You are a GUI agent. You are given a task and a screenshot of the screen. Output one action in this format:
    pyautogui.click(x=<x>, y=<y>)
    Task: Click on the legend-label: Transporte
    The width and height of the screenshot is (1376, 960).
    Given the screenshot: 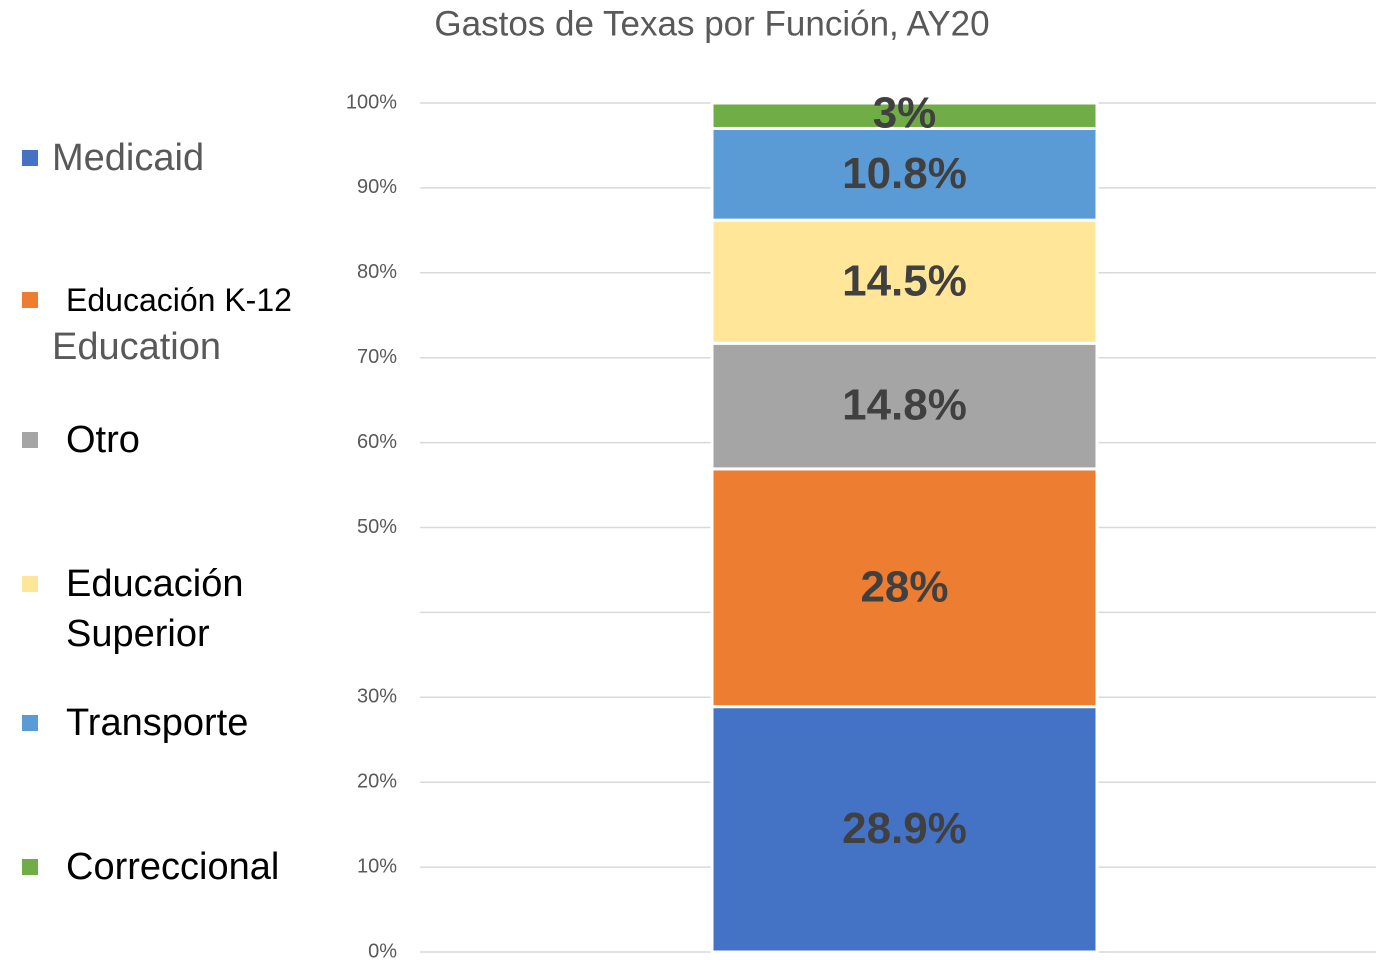 What is the action you would take?
    pyautogui.click(x=157, y=723)
    